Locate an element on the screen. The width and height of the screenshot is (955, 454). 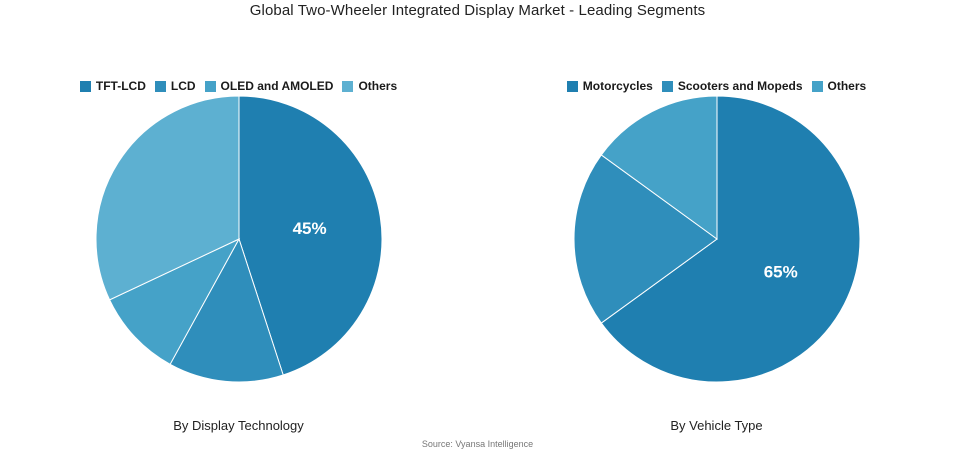
legend: TFT-LCD LCD OLED and AMOLED Others is located at coordinates (238, 86).